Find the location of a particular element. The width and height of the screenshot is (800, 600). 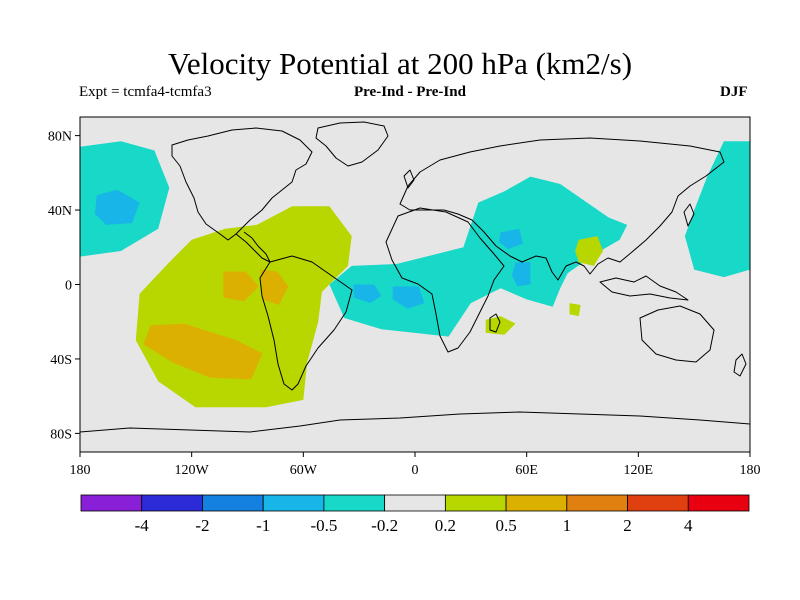

chart-title: Velocity Potential at 200 hPa (km2/s) is located at coordinates (400, 63).